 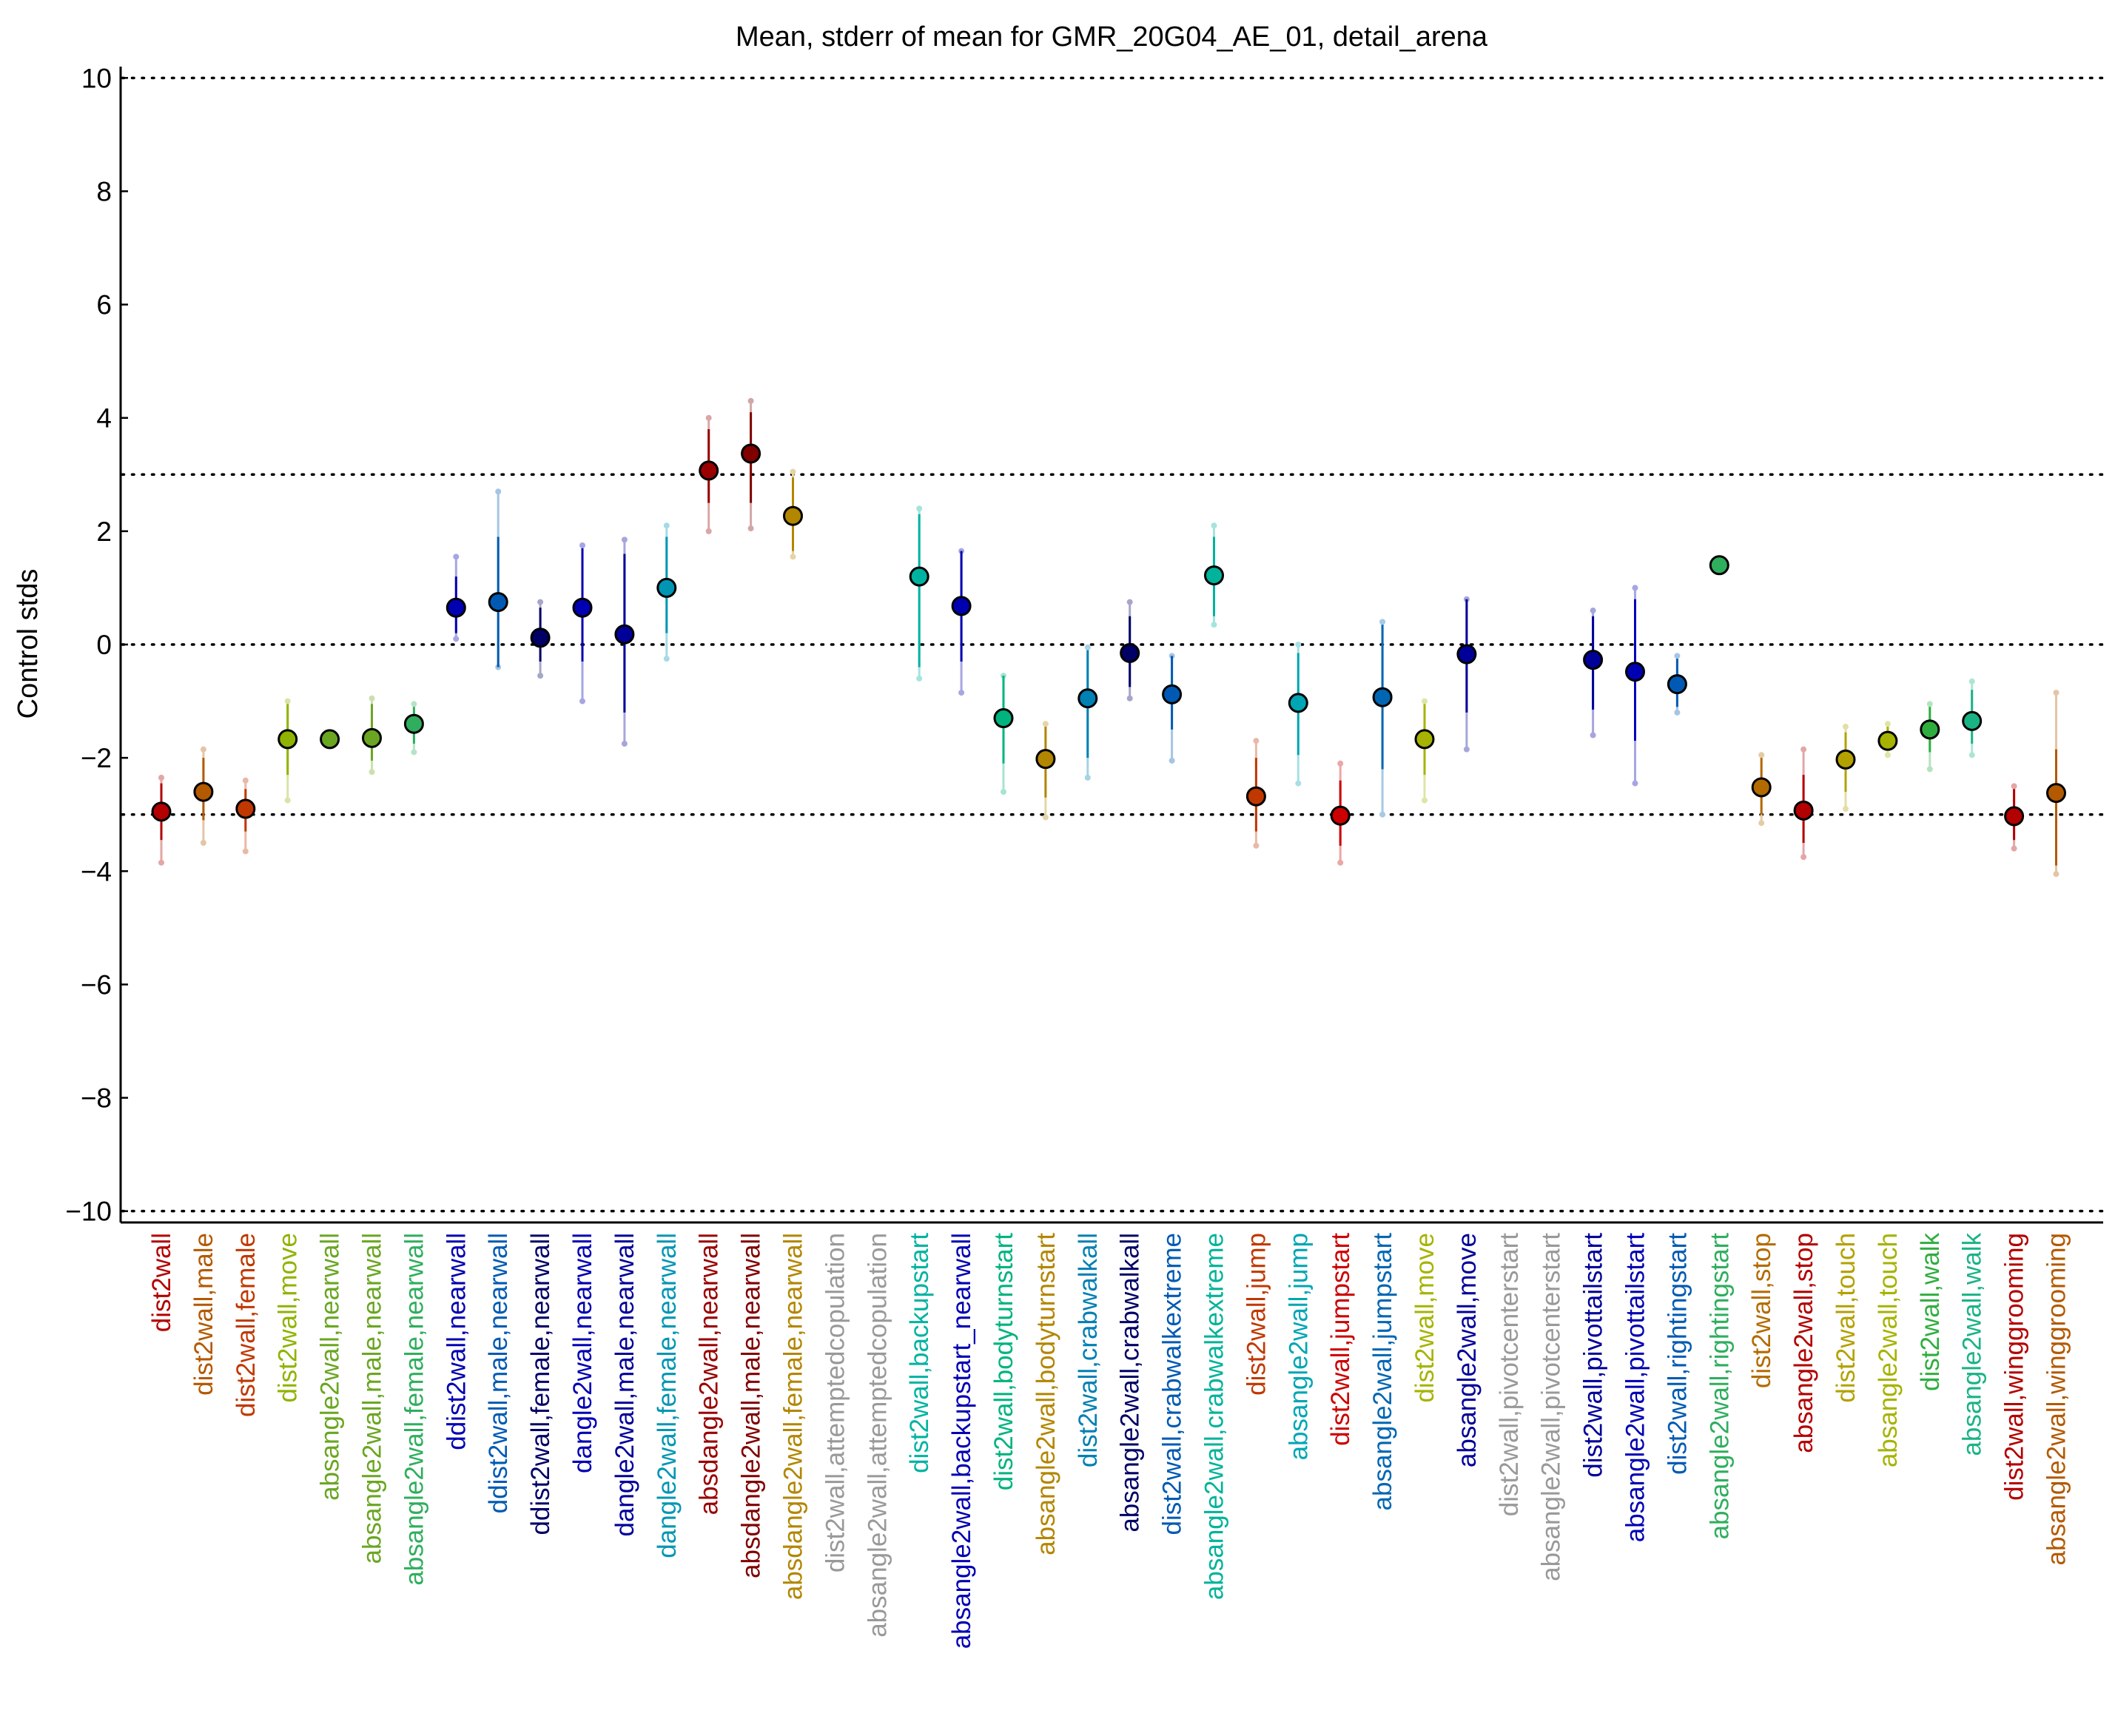 I want to click on y-ticks: −10 −8 −6 −4 −2 0 2 4 6 8 10, so click(x=96, y=645).